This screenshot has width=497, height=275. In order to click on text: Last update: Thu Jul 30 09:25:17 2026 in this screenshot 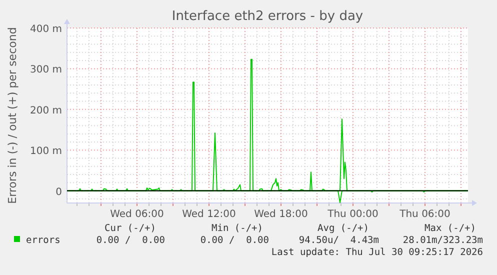, I will do `click(377, 252)`.